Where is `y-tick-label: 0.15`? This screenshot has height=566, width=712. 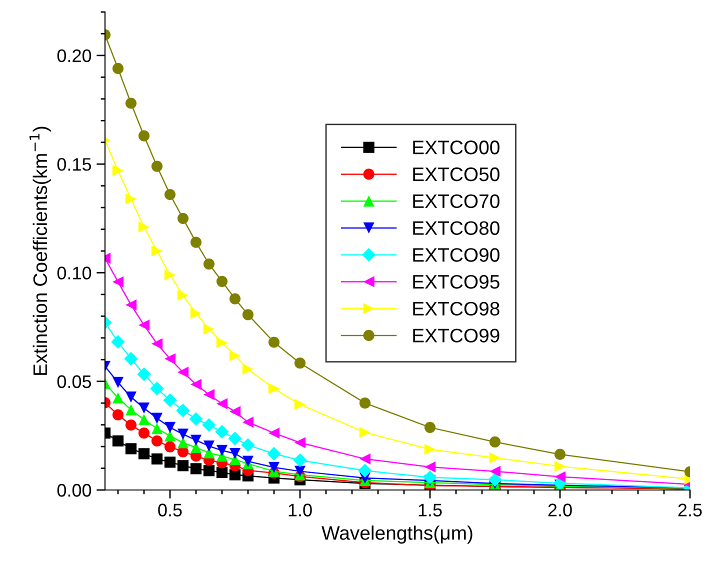
y-tick-label: 0.15 is located at coordinates (74, 164).